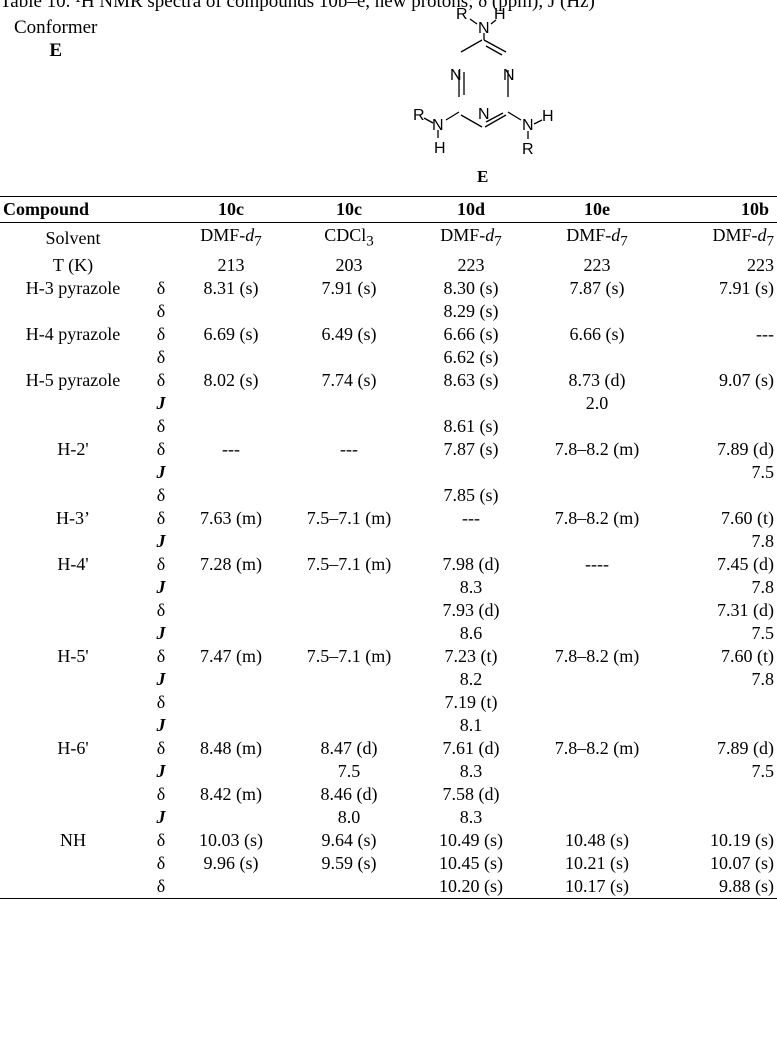 Image resolution: width=777 pixels, height=1050 pixels. What do you see at coordinates (742, 839) in the screenshot?
I see `value-cell: 10.19 (s)` at bounding box center [742, 839].